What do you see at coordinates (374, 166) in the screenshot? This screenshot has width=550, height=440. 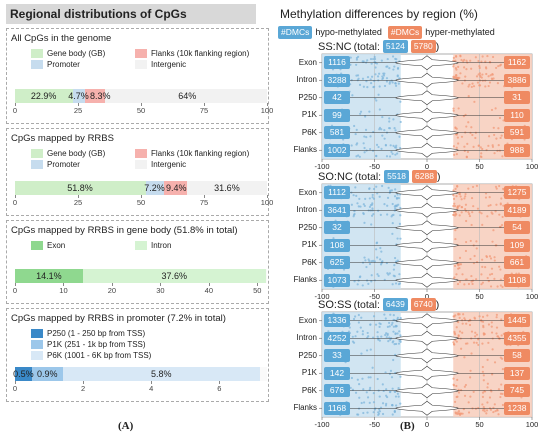 I see `x-tick-label: -50` at bounding box center [374, 166].